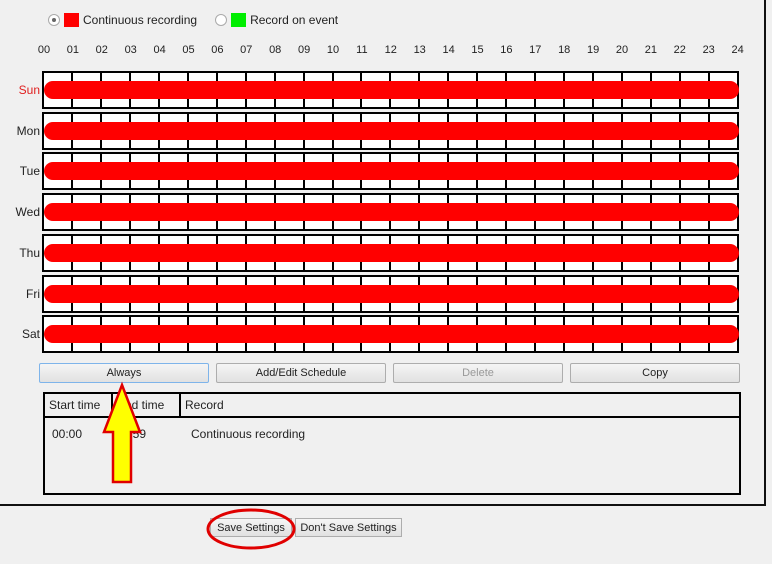  Describe the element at coordinates (29, 90) in the screenshot. I see `day-label-sun: Sun` at that location.